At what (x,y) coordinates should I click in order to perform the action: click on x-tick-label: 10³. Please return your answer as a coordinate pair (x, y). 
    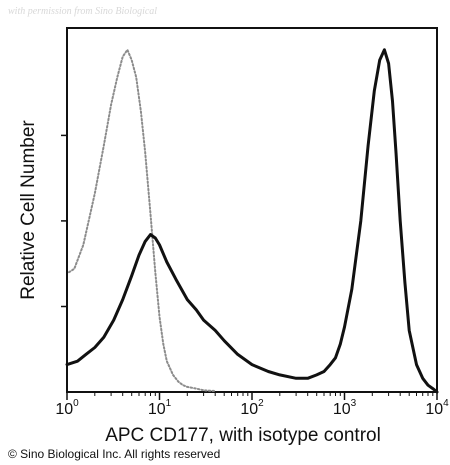
    Looking at the image, I should click on (345, 408).